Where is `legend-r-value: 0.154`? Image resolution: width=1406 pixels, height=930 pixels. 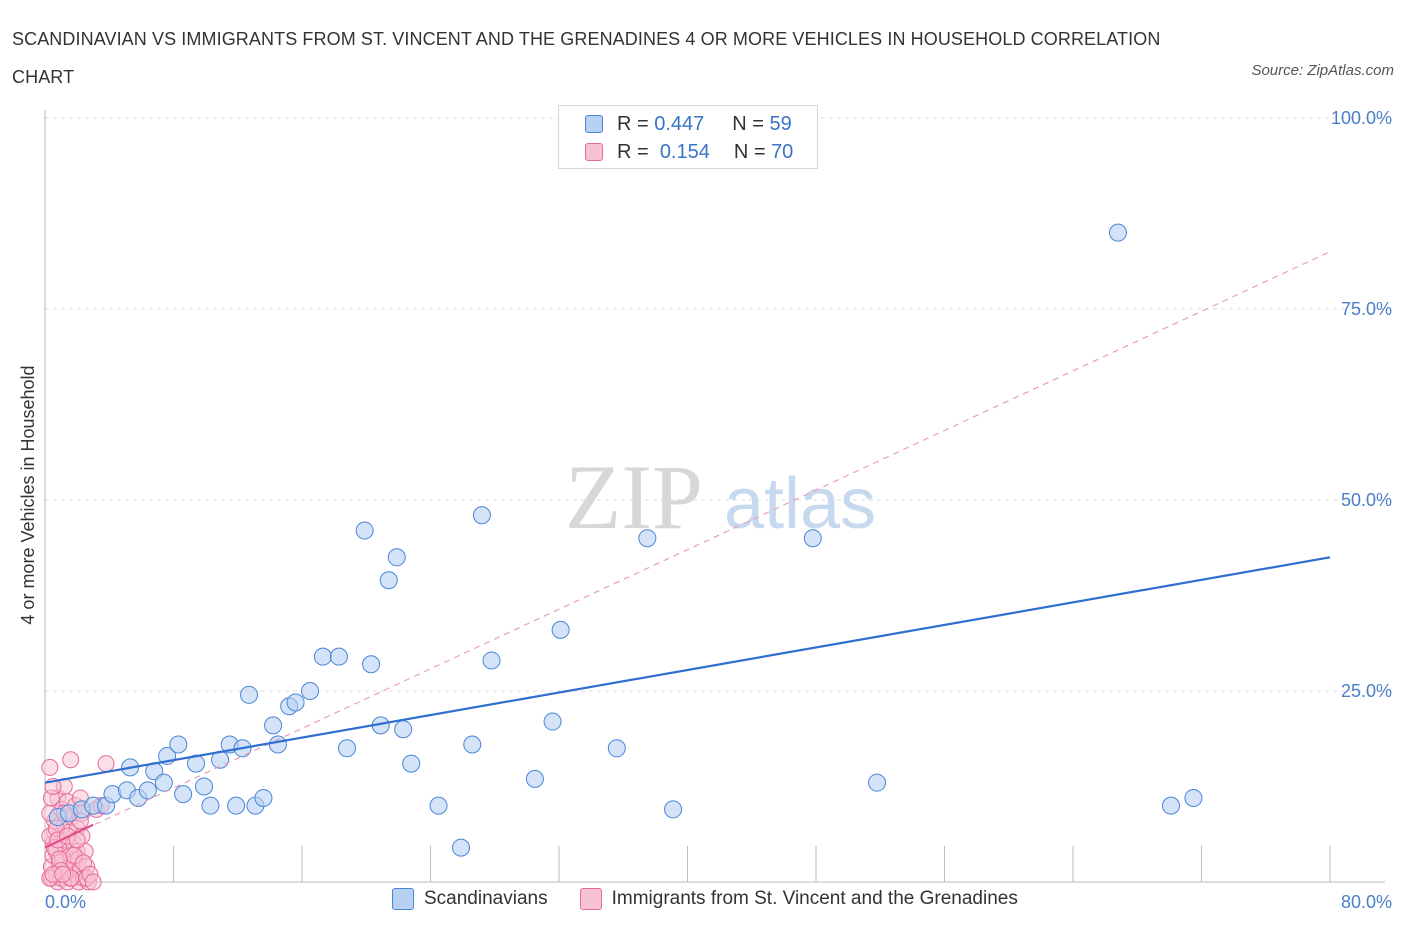 legend-r-value: 0.154 is located at coordinates (684, 151).